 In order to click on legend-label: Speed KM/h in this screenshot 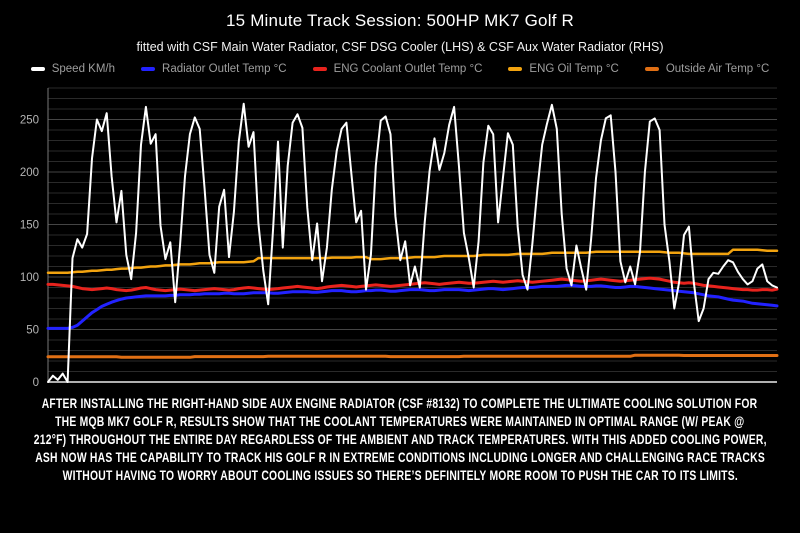, I will do `click(83, 69)`.